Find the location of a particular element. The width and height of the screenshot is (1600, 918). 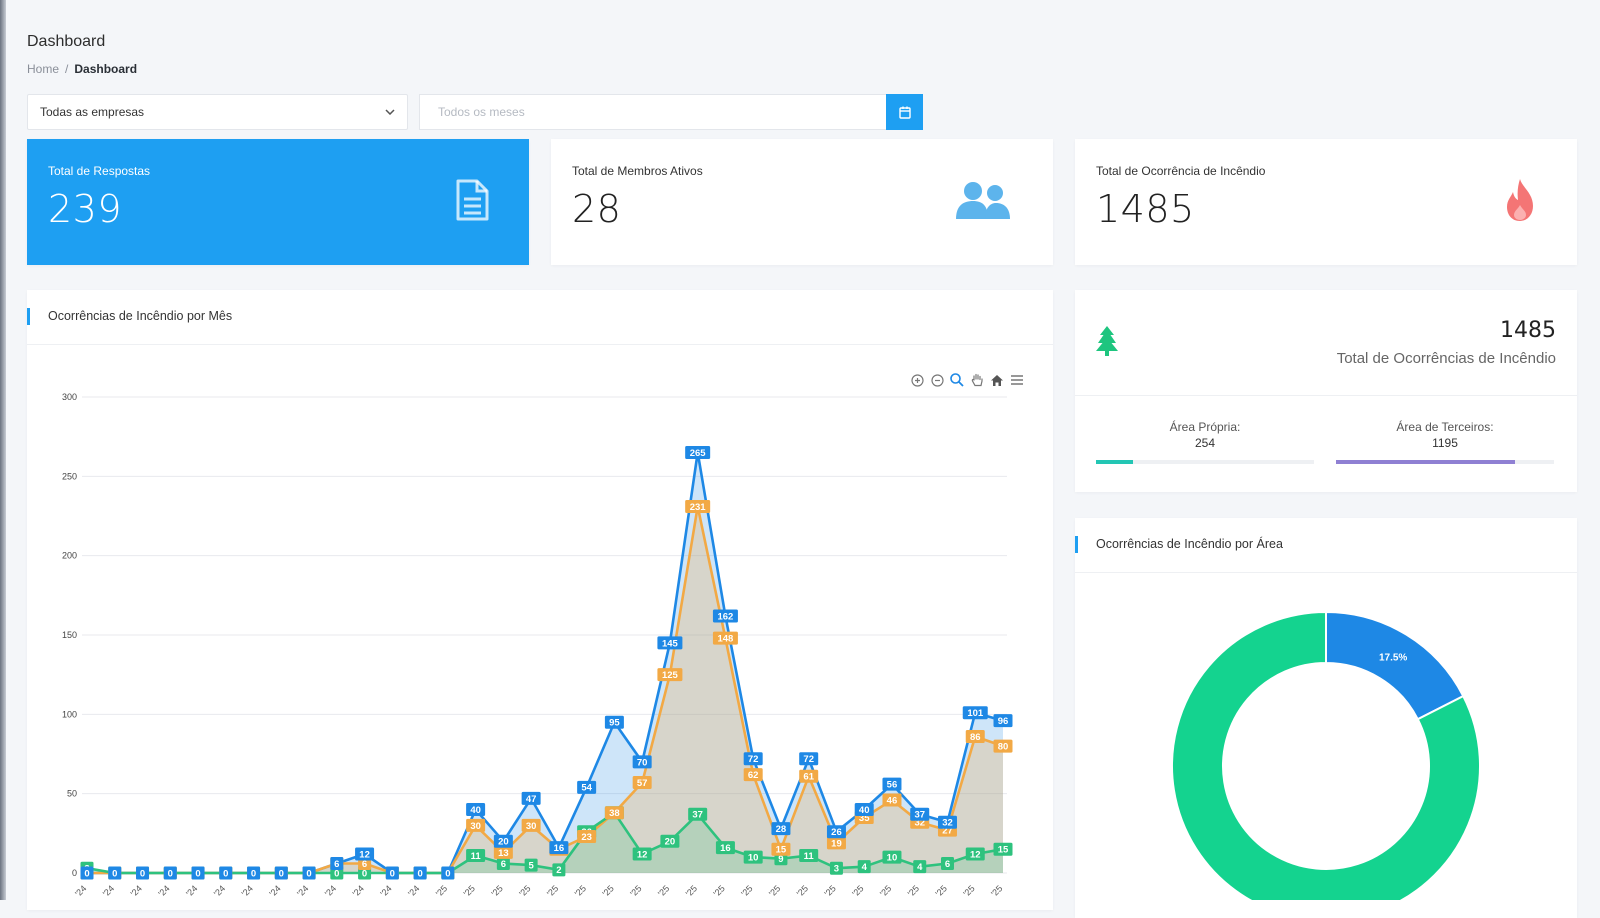

zoom-out-icon is located at coordinates (937, 380).